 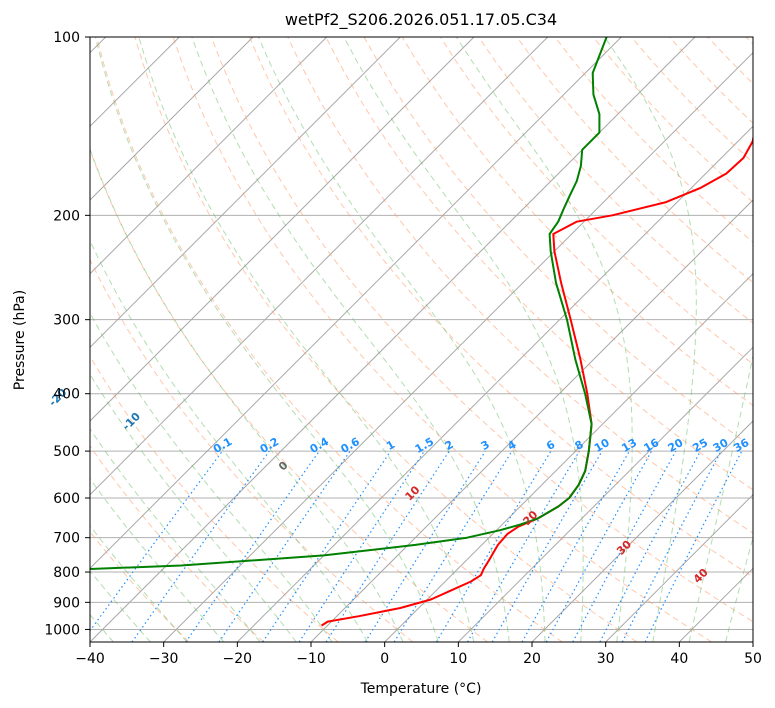 I want to click on x-tick-label: −10, so click(x=311, y=659).